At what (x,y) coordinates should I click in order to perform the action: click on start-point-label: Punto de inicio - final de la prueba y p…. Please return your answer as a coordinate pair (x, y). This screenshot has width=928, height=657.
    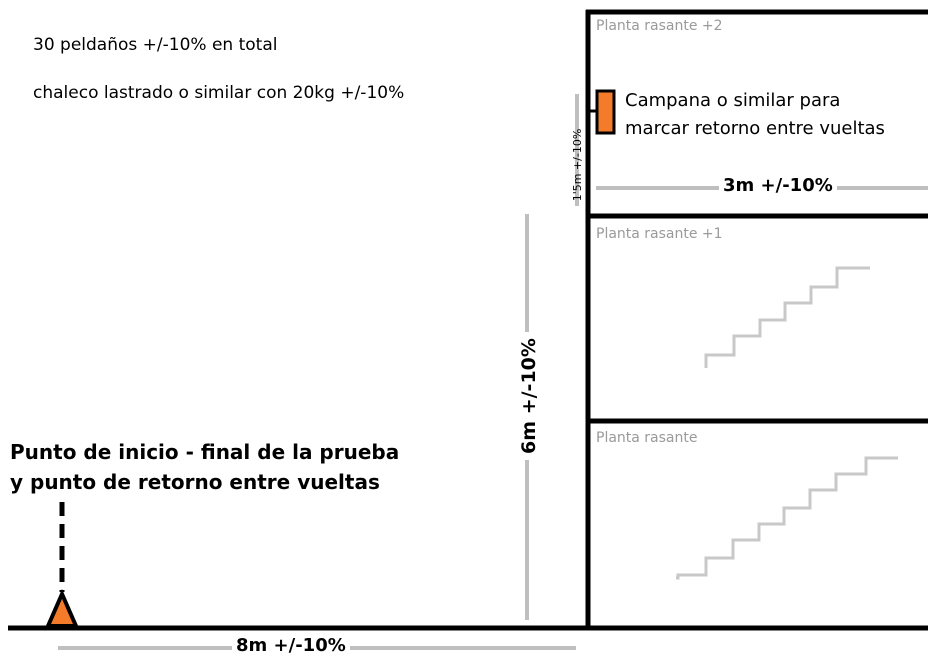
    Looking at the image, I should click on (204, 467).